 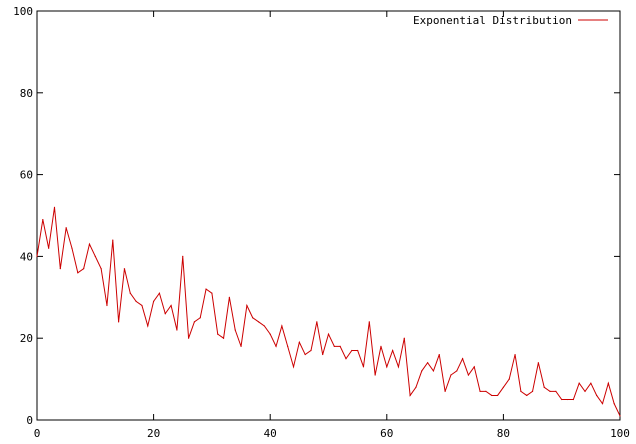 I want to click on x-tick-label-100: 100, so click(x=620, y=433).